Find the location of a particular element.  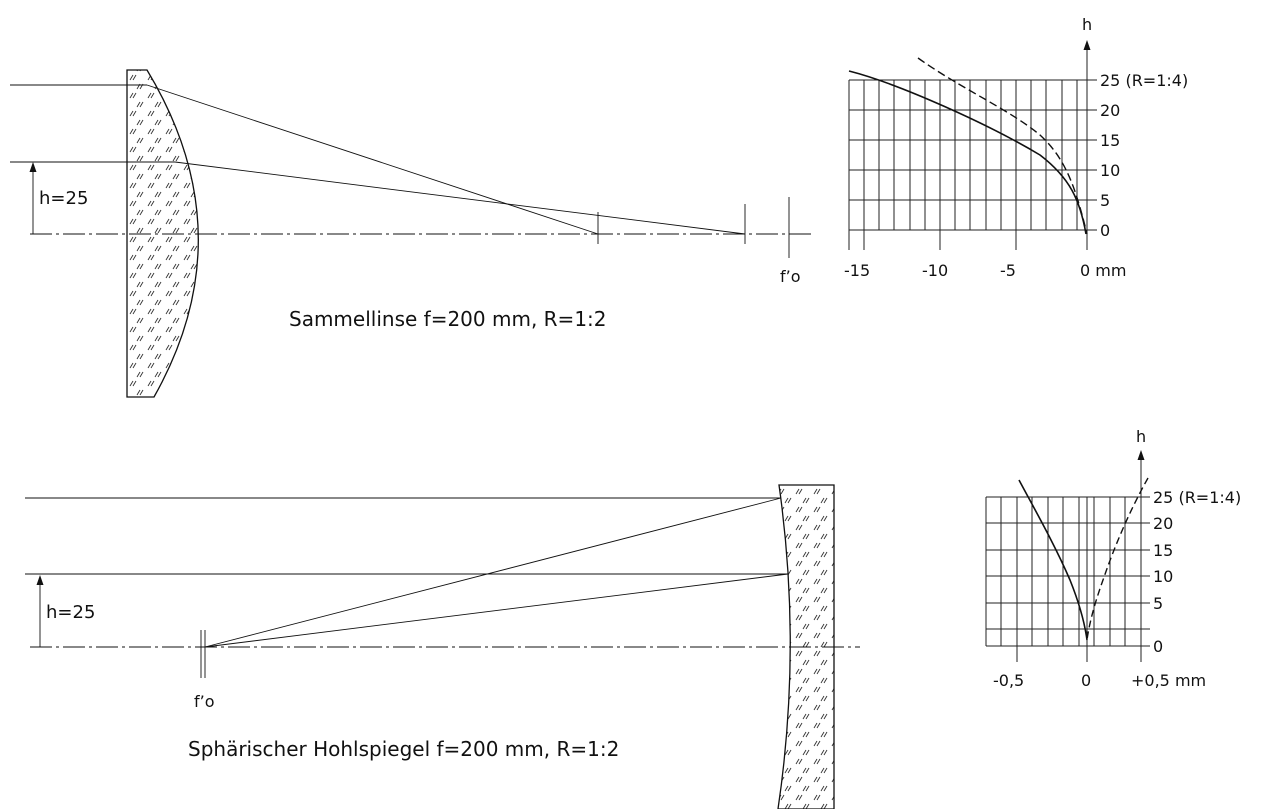

chart-bottom: h 25 (R=1:4) 20 15 10 5 0 -0,5 0 +0,5 mm is located at coordinates (1113, 558).